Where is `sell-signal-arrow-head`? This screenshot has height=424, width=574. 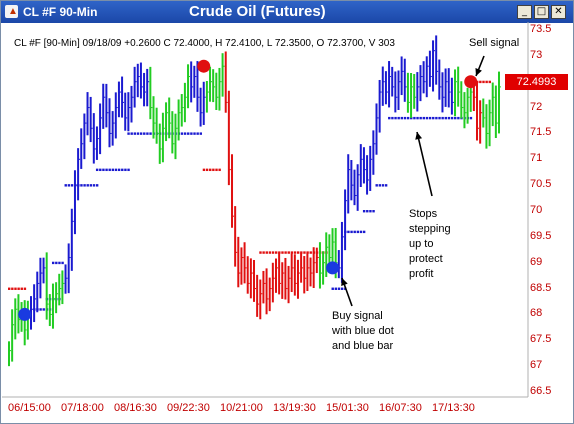
sell-signal-arrow-head is located at coordinates (478, 72).